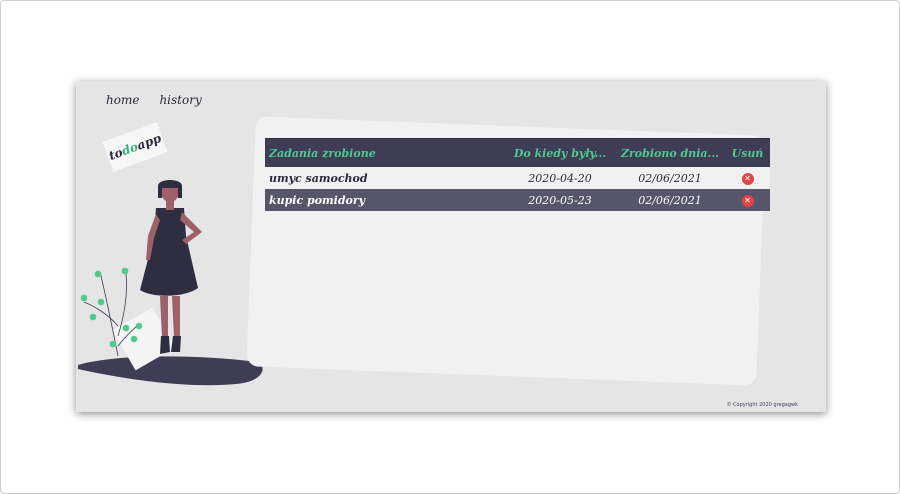  What do you see at coordinates (154, 100) in the screenshot?
I see `top-nav: home history` at bounding box center [154, 100].